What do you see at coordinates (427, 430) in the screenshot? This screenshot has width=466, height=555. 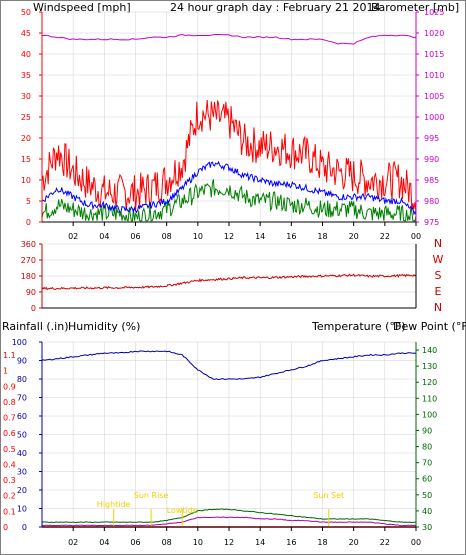 I see `temperature-tick-label: 90` at bounding box center [427, 430].